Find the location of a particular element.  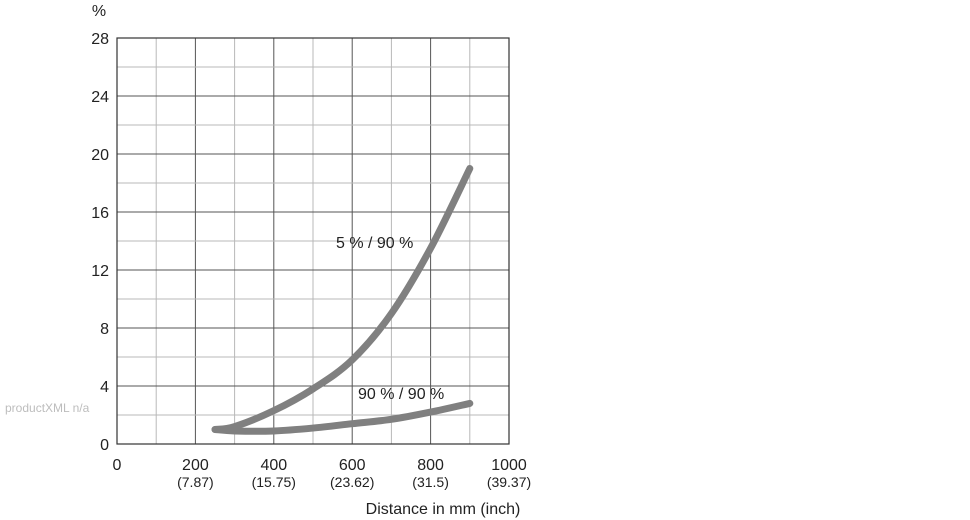

x-tick-sublabel: (31.5) is located at coordinates (430, 482).